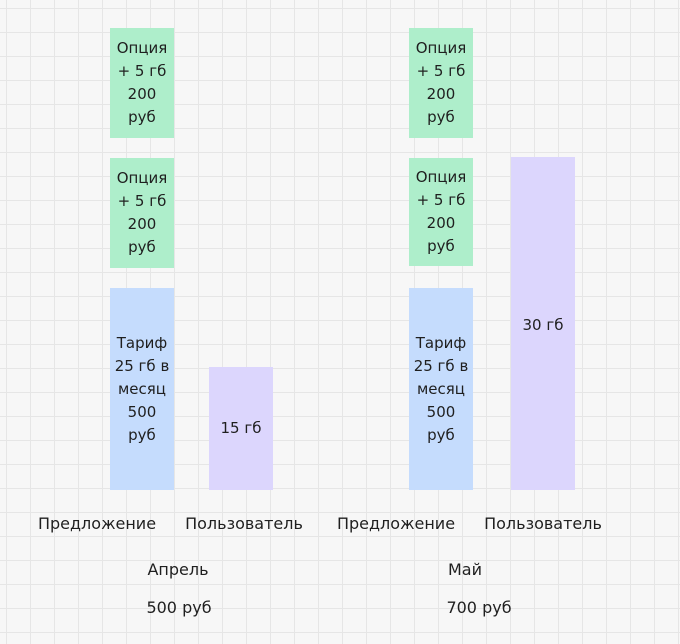 Image resolution: width=680 pixels, height=644 pixels. What do you see at coordinates (543, 523) in the screenshot?
I see `may-user-label: Пользователь` at bounding box center [543, 523].